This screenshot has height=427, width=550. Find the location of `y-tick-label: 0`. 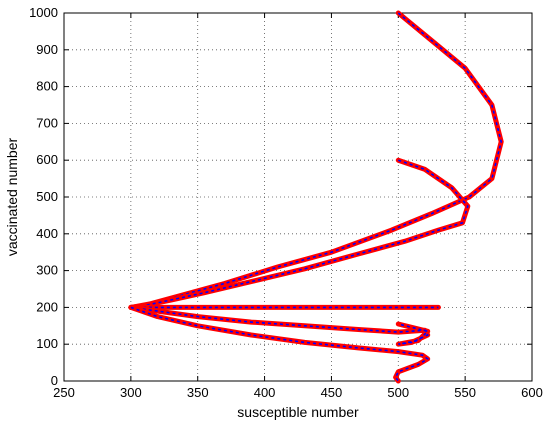

y-tick-label: 0 is located at coordinates (54, 380).